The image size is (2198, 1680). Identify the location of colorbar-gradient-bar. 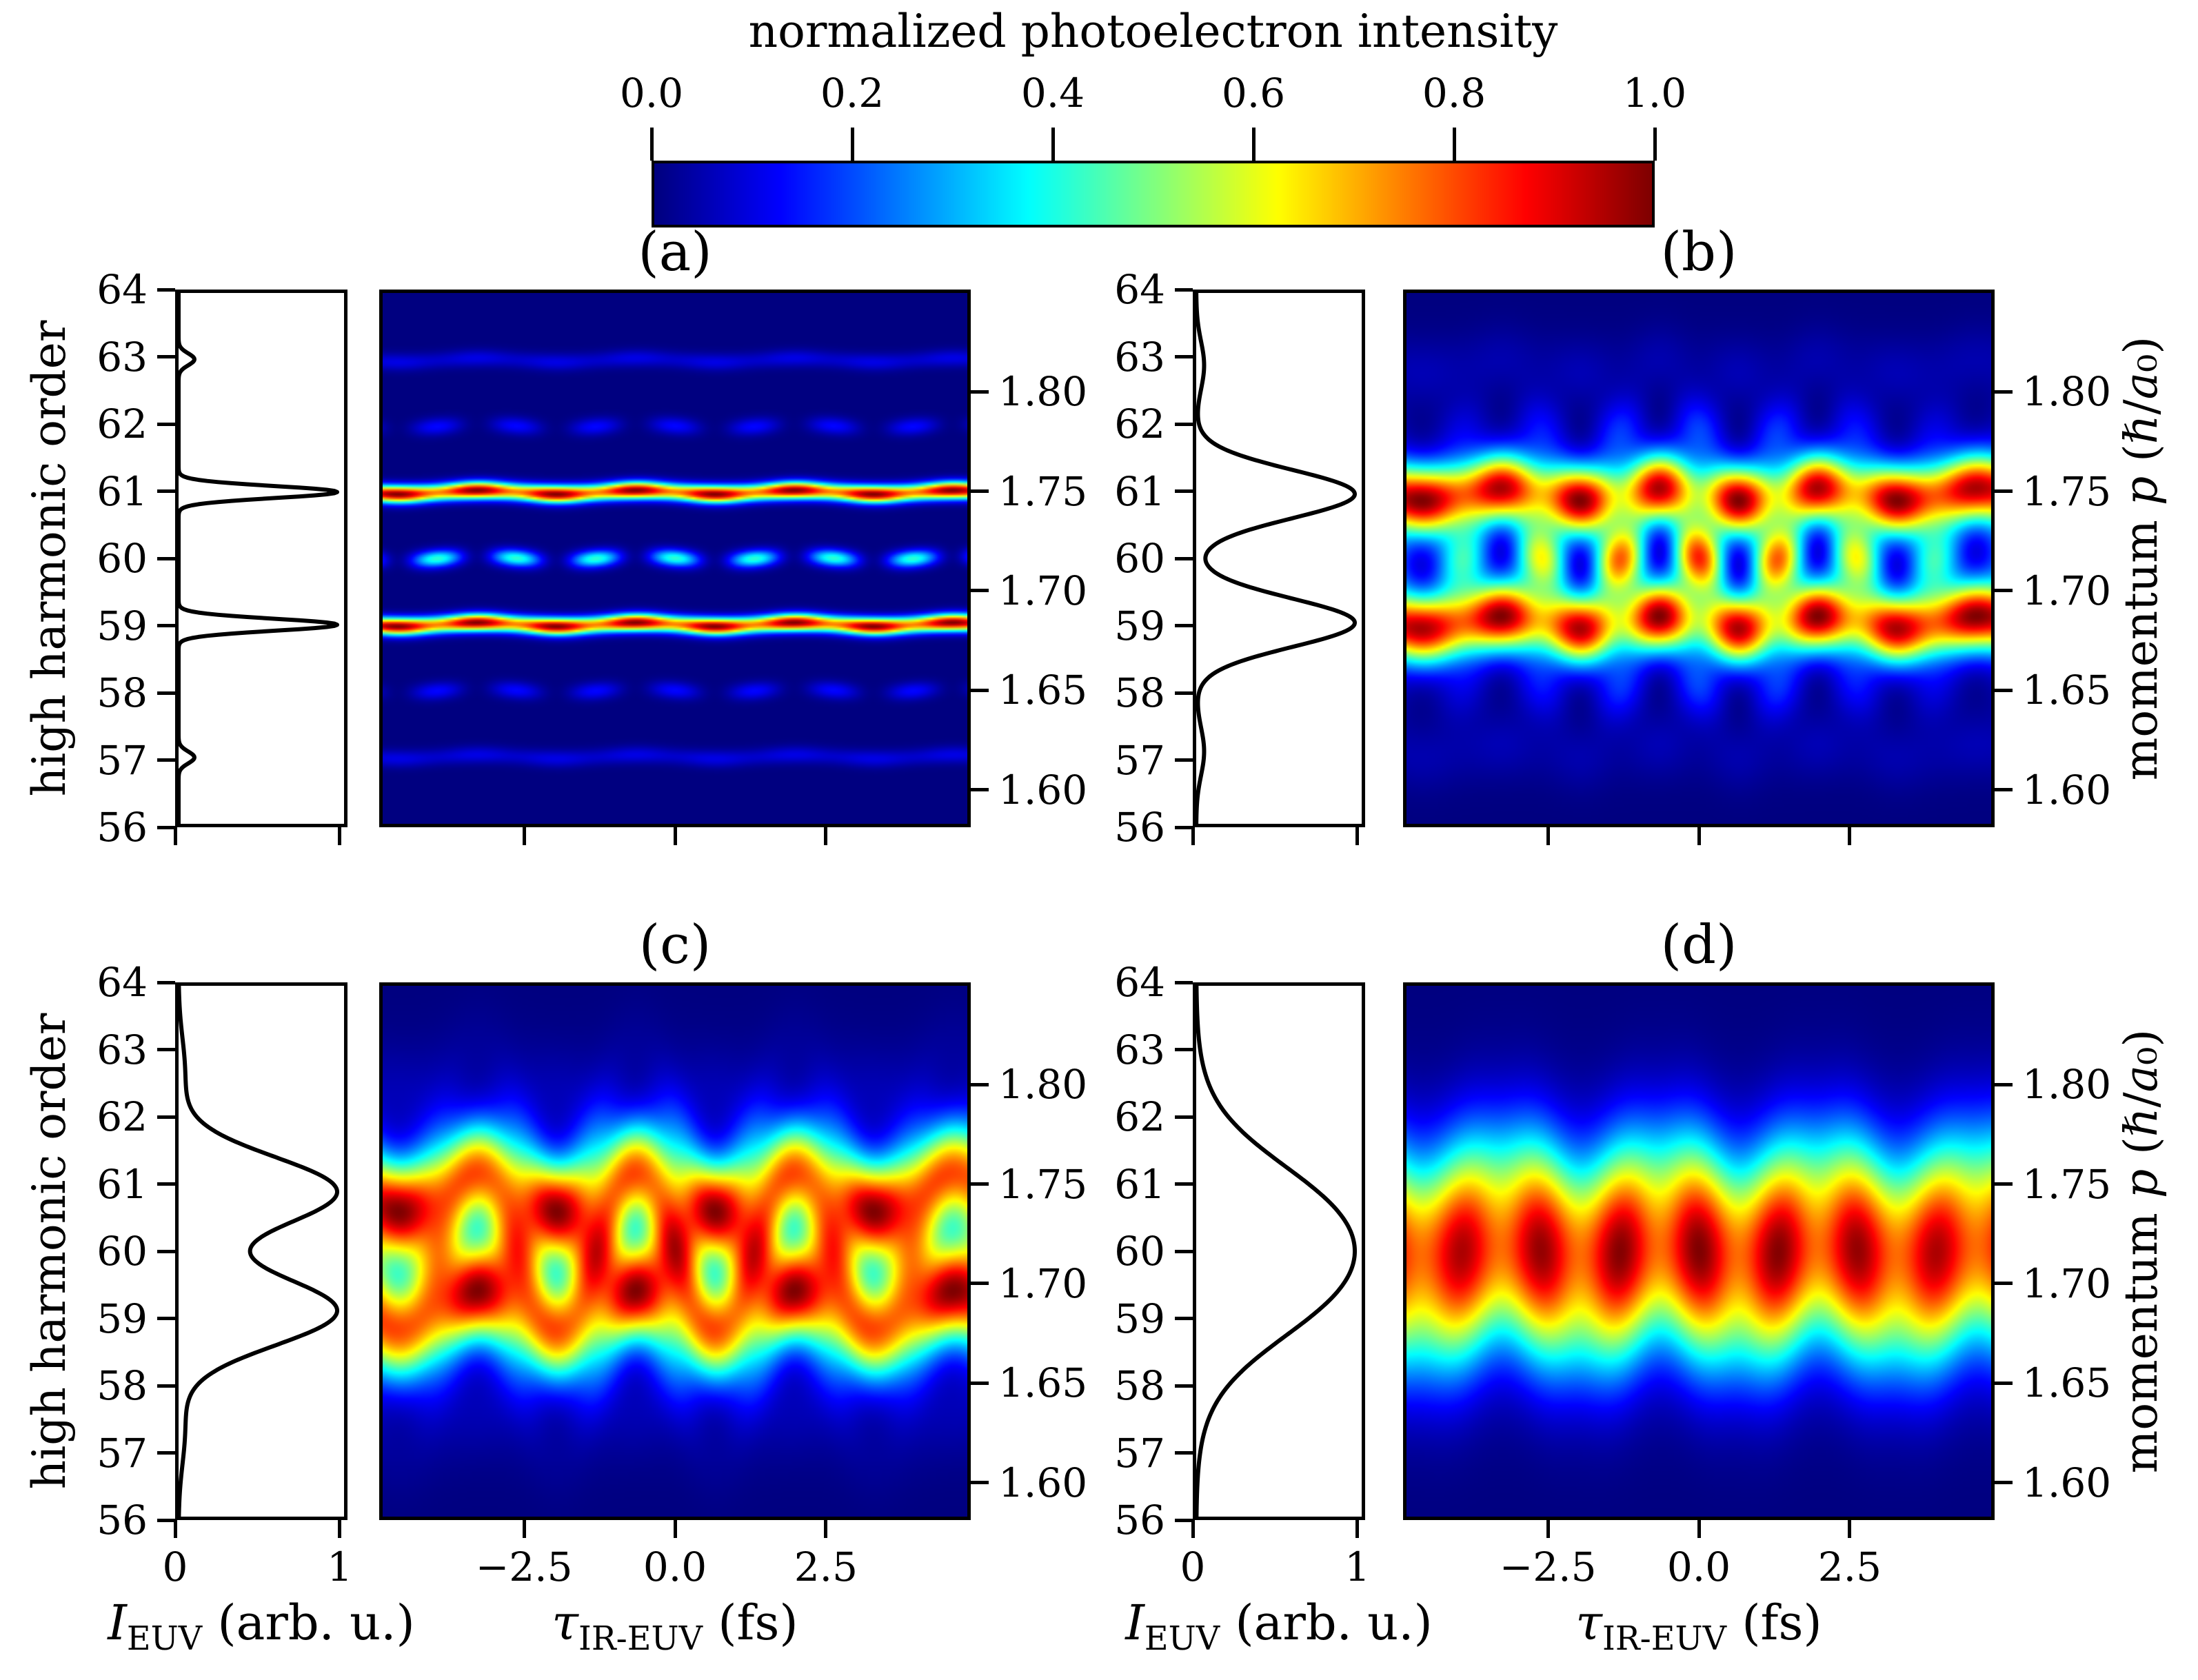
(1154, 194).